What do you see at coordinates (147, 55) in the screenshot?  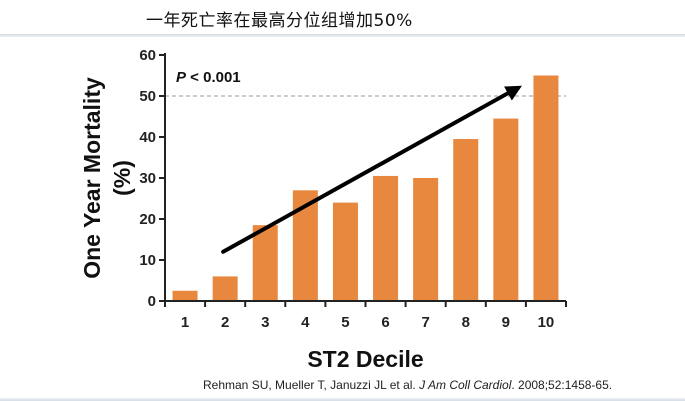 I see `y-tick-label-60: 60` at bounding box center [147, 55].